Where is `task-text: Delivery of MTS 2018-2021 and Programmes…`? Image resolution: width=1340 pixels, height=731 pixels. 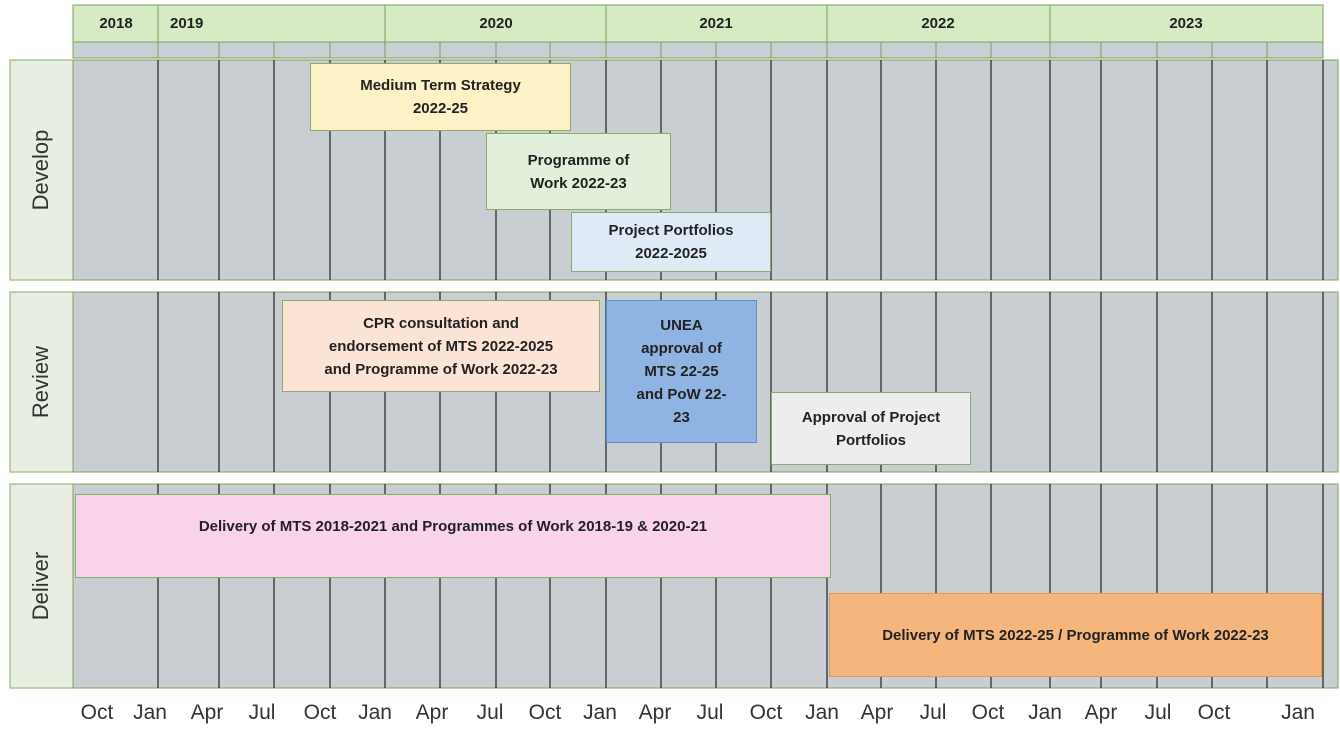 task-text: Delivery of MTS 2018-2021 and Programmes… is located at coordinates (453, 526).